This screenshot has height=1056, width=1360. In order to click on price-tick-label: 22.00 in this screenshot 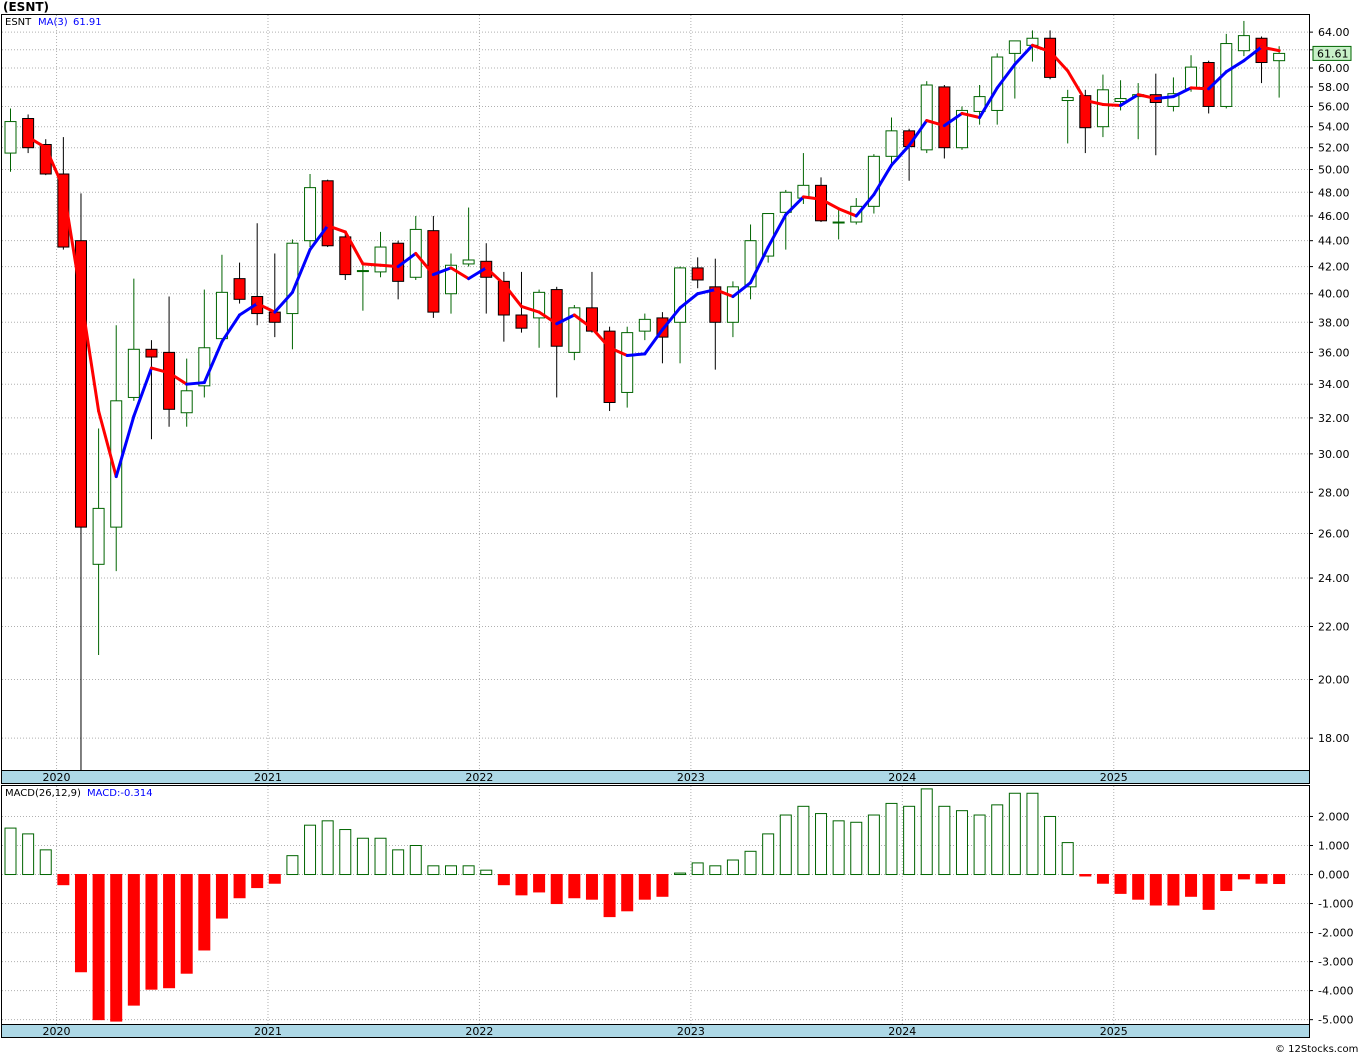, I will do `click(1334, 626)`.